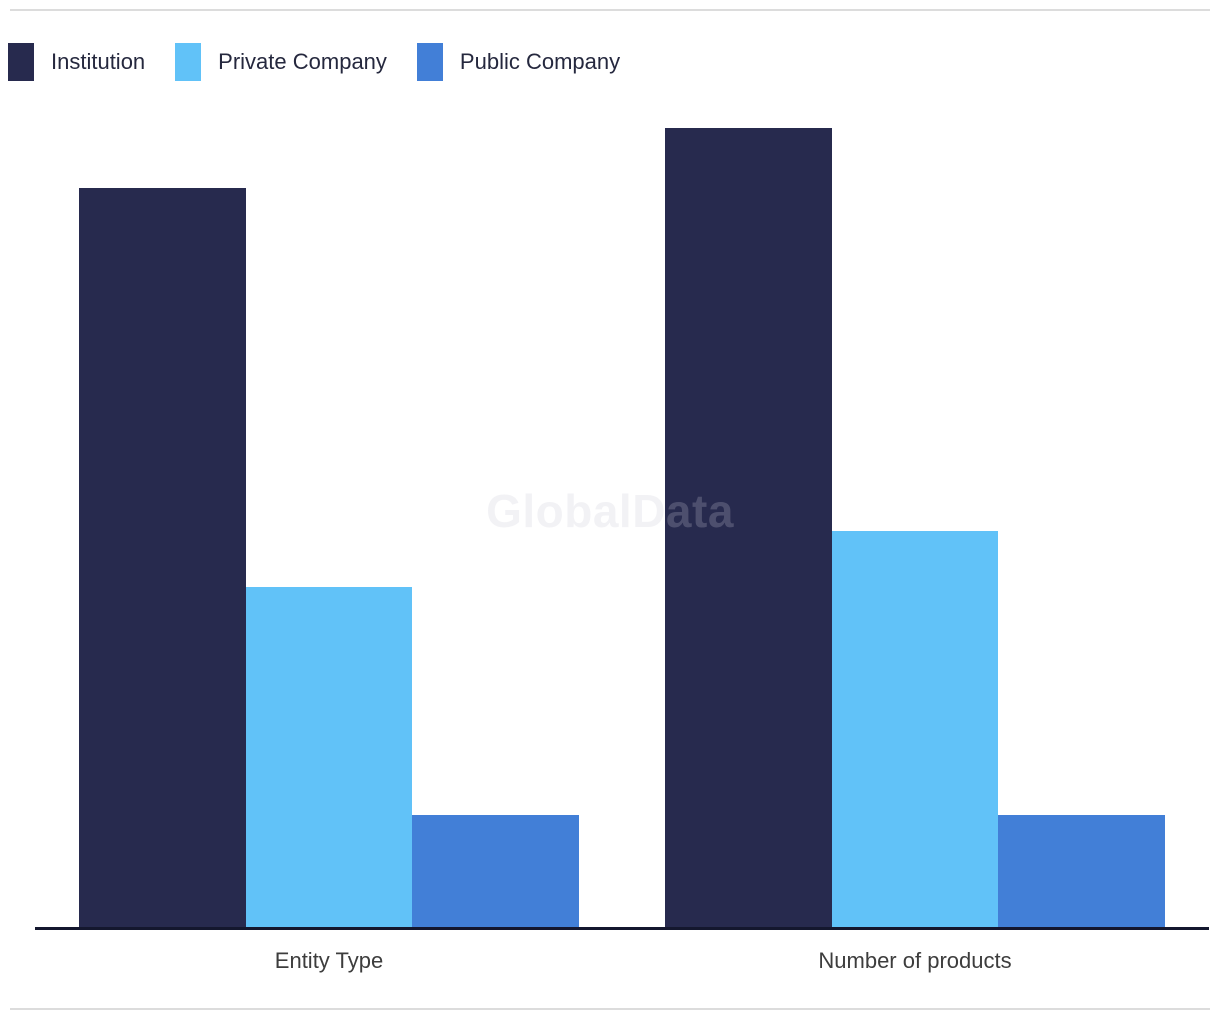 This screenshot has height=1020, width=1220. Describe the element at coordinates (98, 61) in the screenshot. I see `legend-label: Institution` at that location.